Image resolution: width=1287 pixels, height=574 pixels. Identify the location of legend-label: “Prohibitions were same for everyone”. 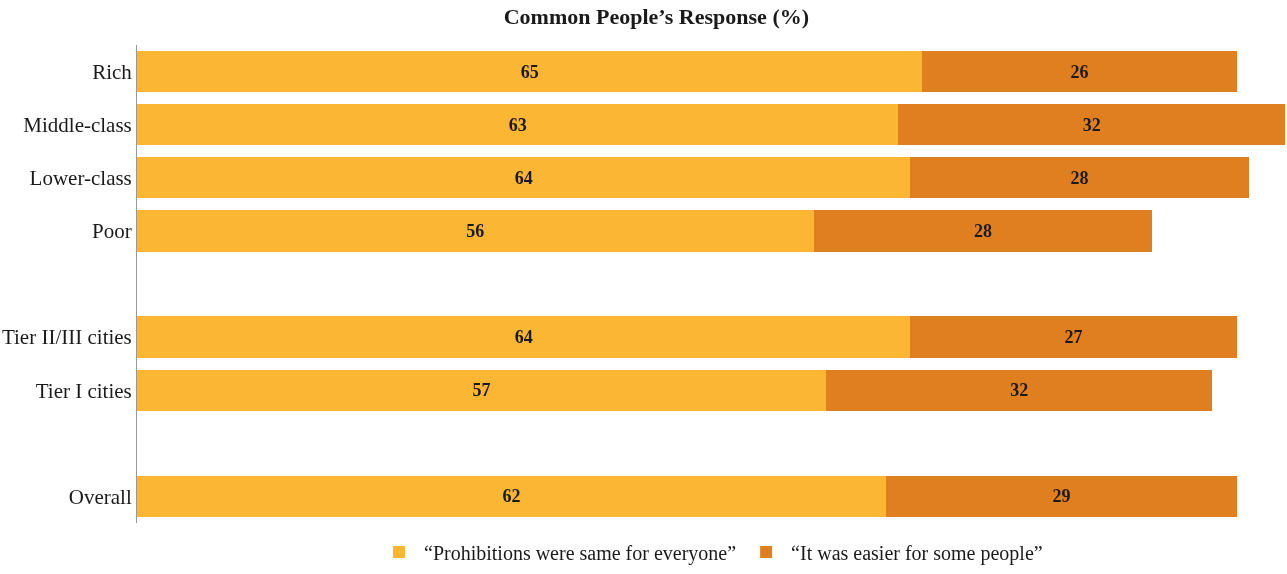
(580, 553).